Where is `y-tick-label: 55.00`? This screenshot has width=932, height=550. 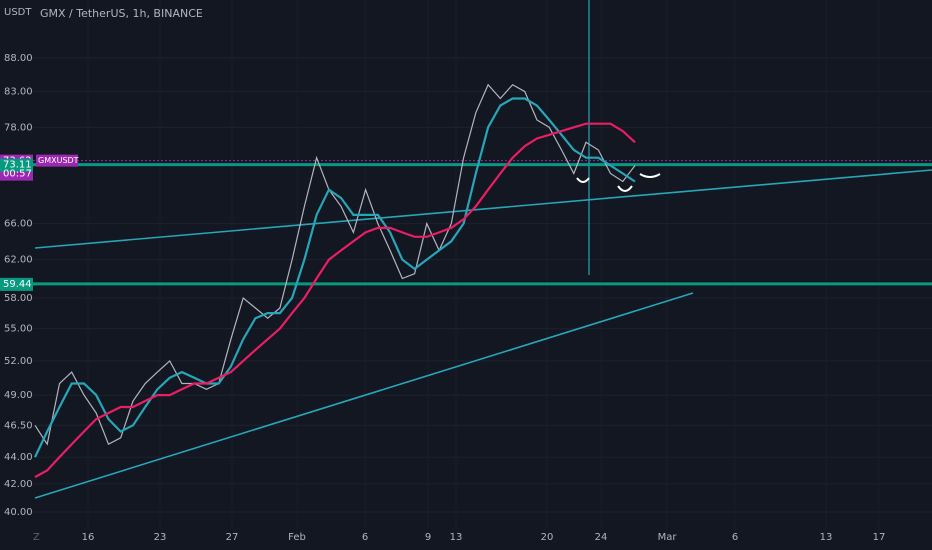 y-tick-label: 55.00 is located at coordinates (18, 329).